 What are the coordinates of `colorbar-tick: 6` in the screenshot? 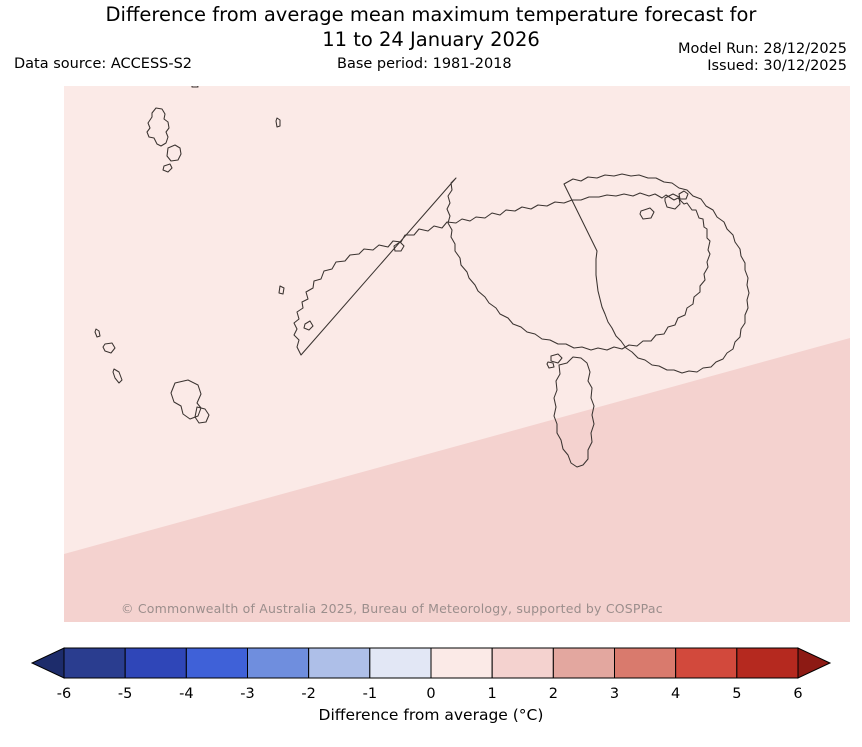 It's located at (798, 694).